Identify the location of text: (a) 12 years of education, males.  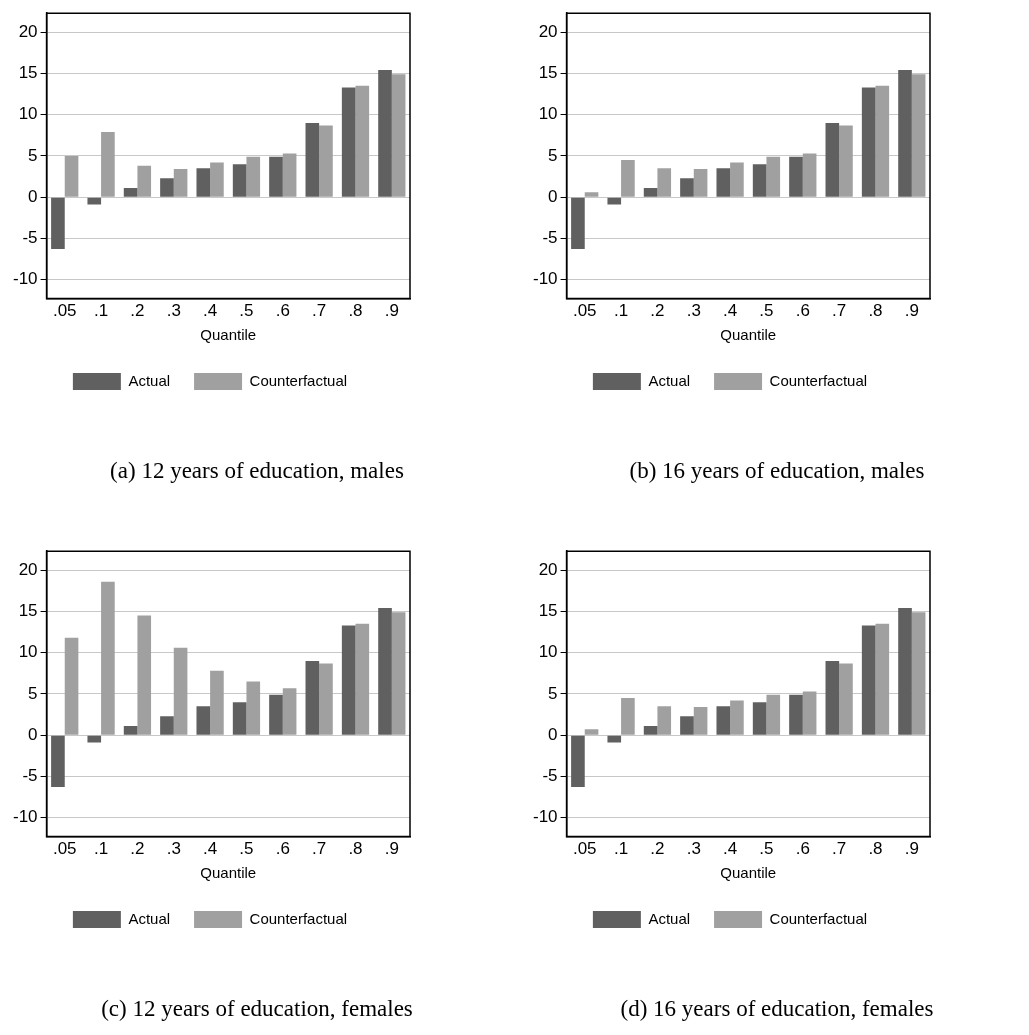
(257, 471).